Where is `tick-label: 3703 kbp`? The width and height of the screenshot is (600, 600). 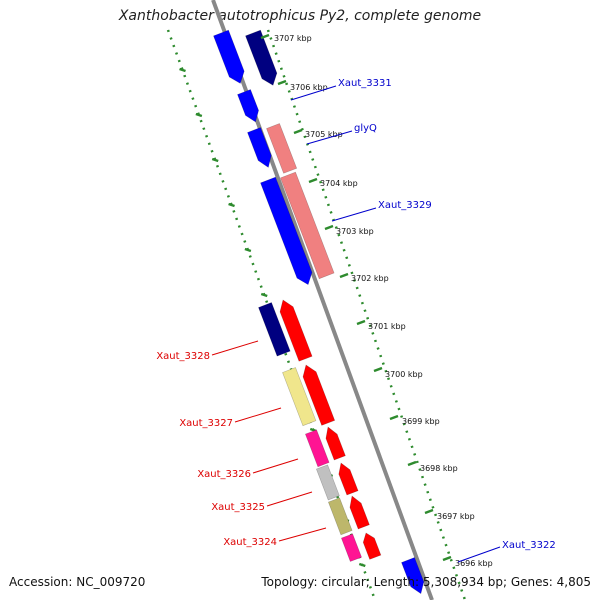
tick-label: 3703 kbp is located at coordinates (355, 231).